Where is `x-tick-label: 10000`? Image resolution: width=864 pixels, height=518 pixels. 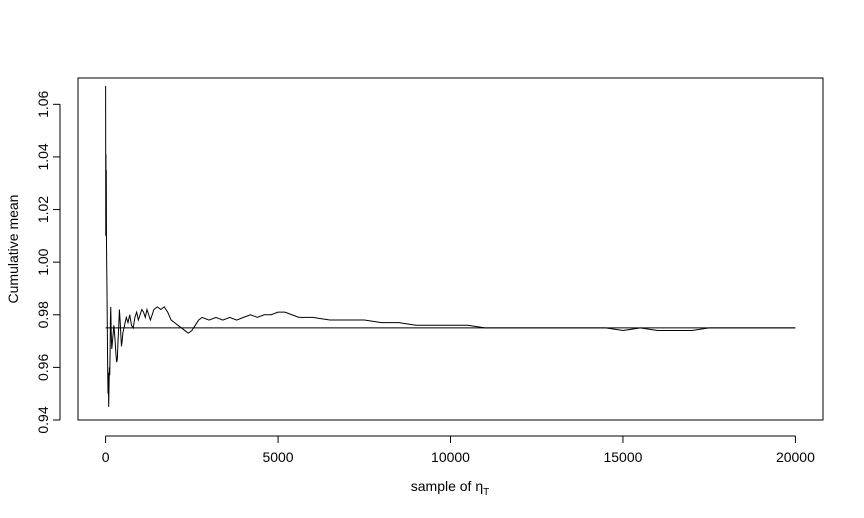
x-tick-label: 10000 is located at coordinates (450, 457).